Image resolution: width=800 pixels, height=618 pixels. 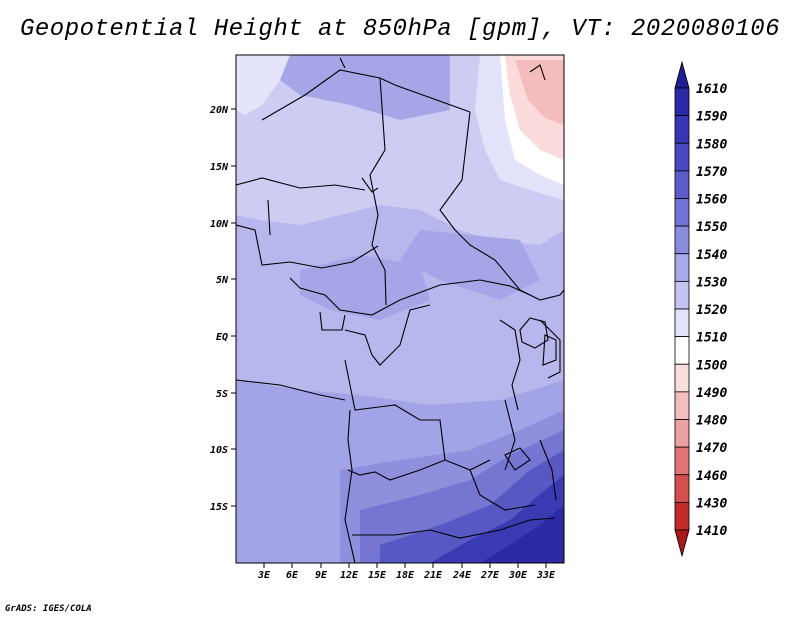 I want to click on lat-label-15s: 15S, so click(x=219, y=507).